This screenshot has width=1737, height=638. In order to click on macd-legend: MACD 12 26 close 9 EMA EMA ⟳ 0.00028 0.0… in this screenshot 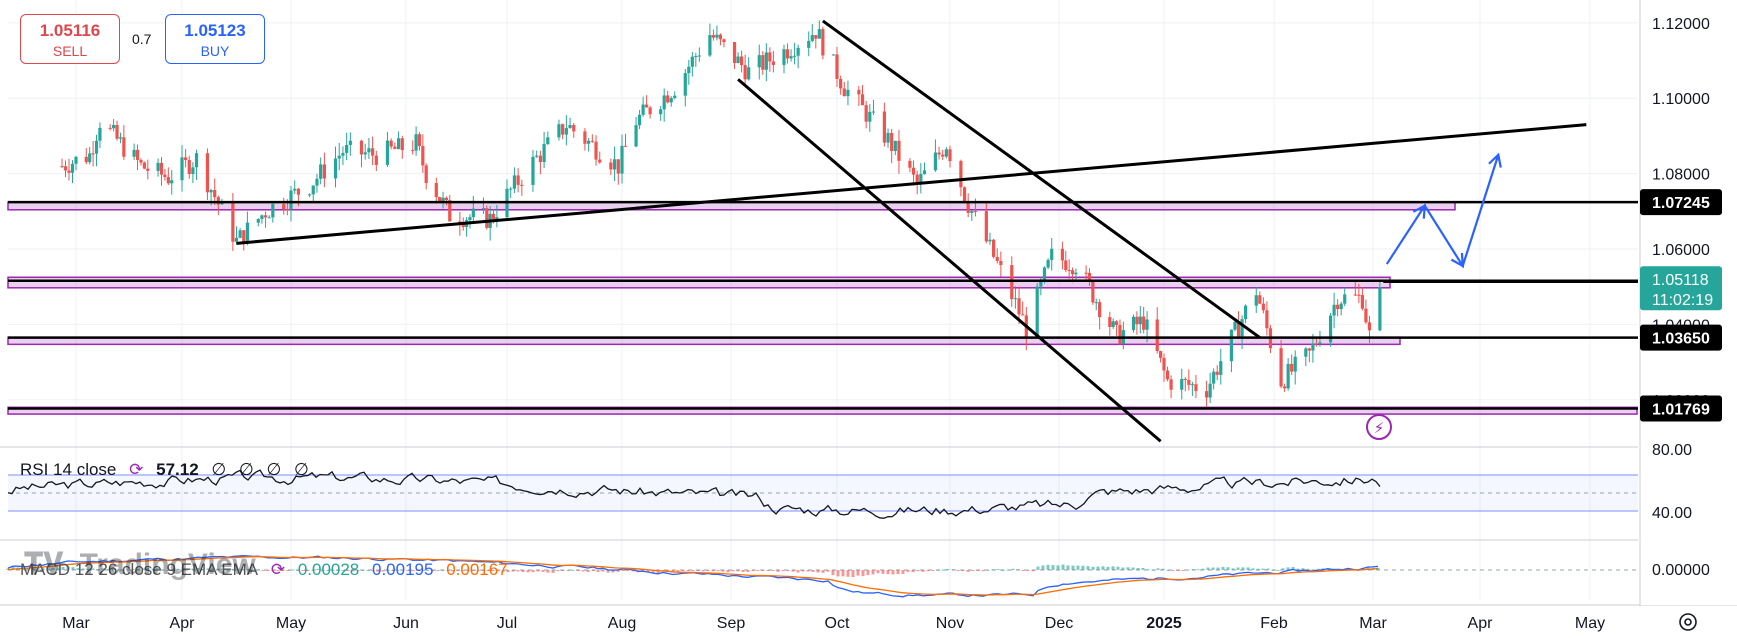, I will do `click(268, 570)`.